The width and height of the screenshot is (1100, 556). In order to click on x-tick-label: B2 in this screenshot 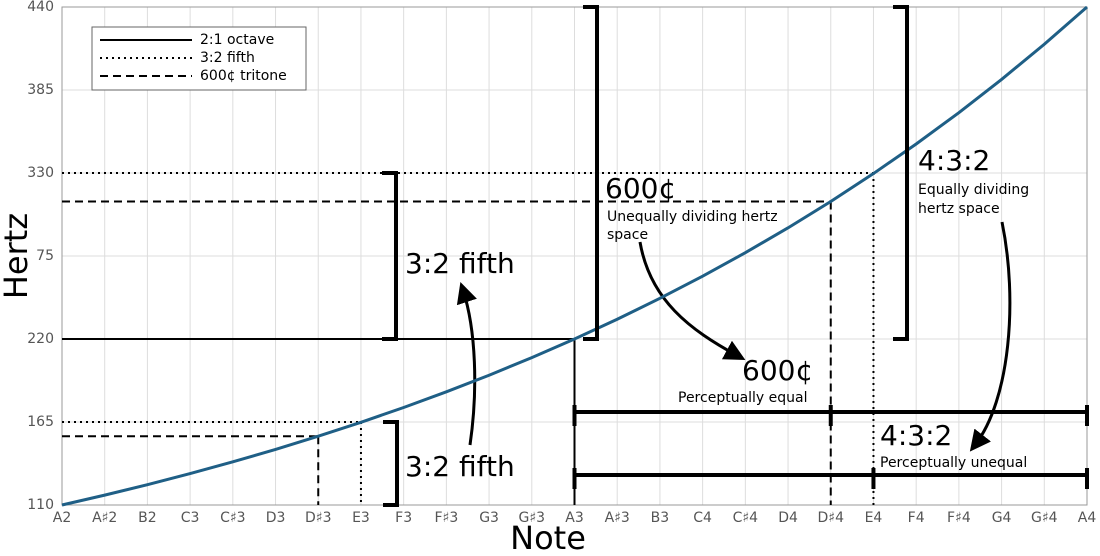, I will do `click(147, 518)`.